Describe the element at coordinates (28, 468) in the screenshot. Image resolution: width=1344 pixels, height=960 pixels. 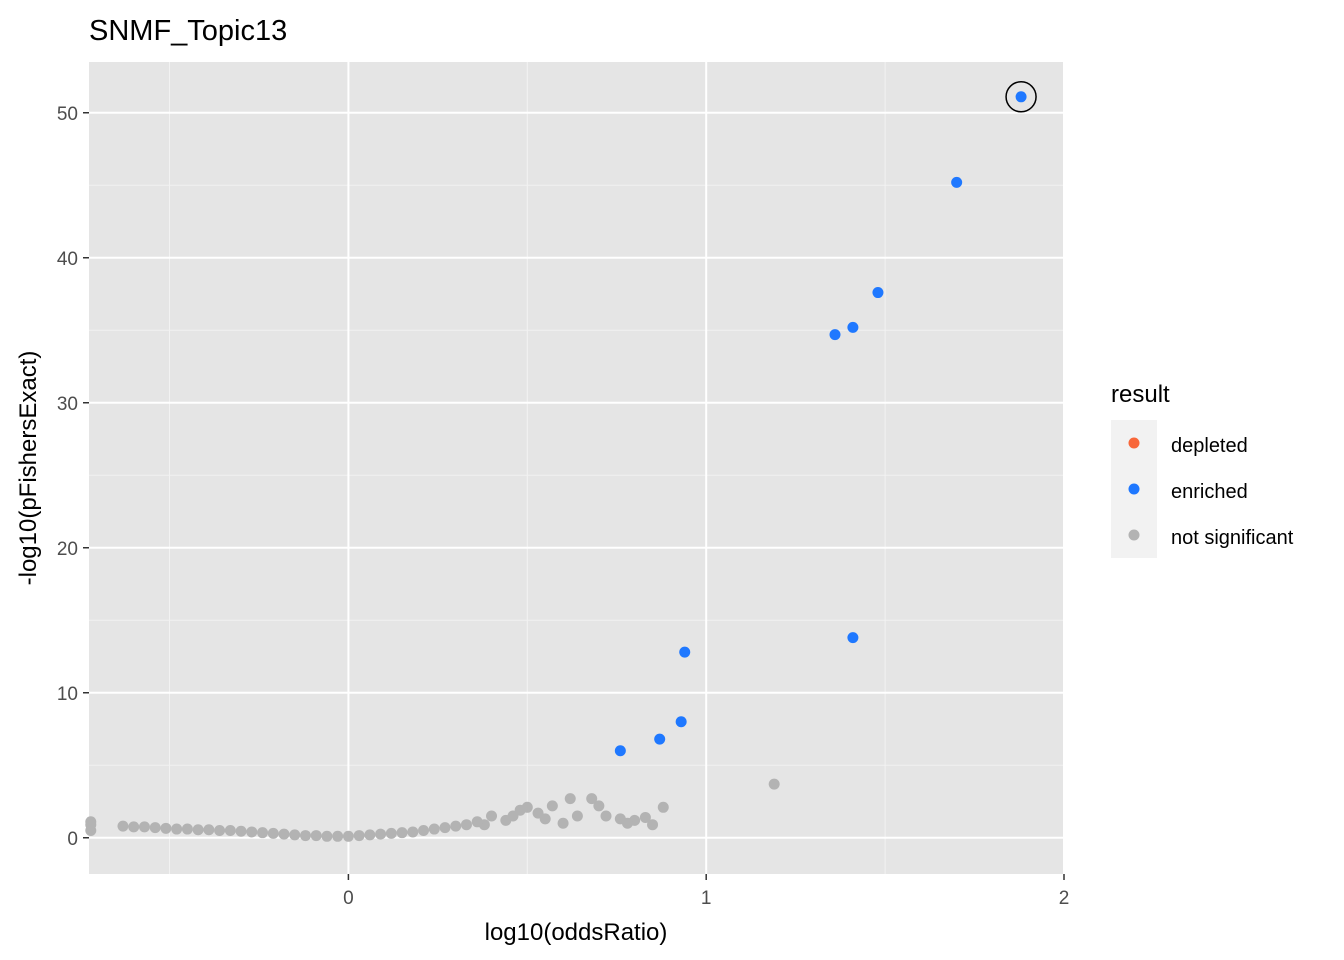
I see `y-axis-title: -log10(pFishersExact)` at that location.